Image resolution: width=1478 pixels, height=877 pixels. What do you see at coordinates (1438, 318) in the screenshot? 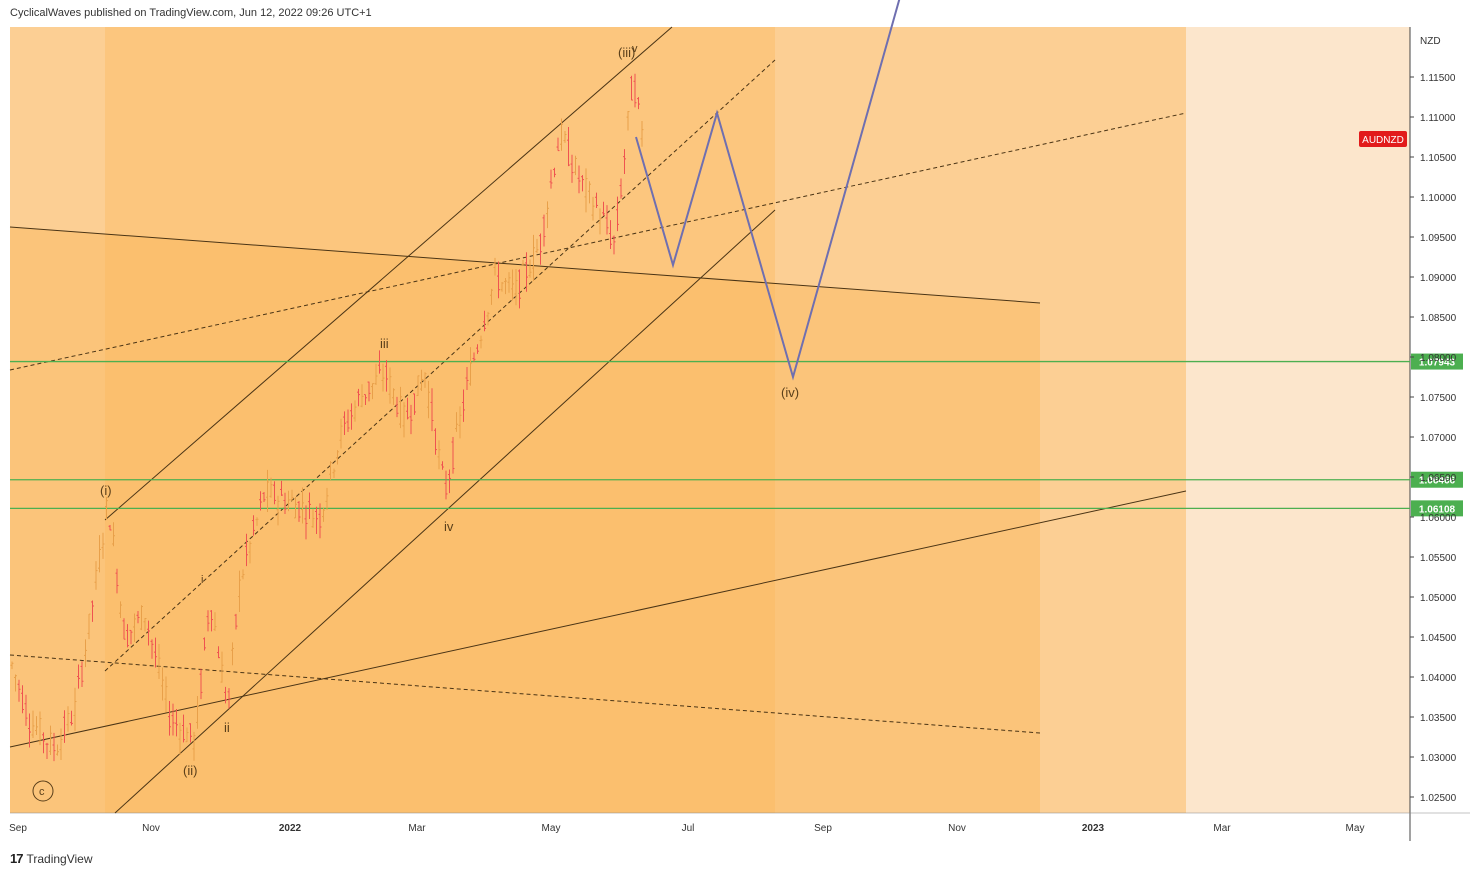
I see `price-tick-label: 1.08500` at bounding box center [1438, 318].